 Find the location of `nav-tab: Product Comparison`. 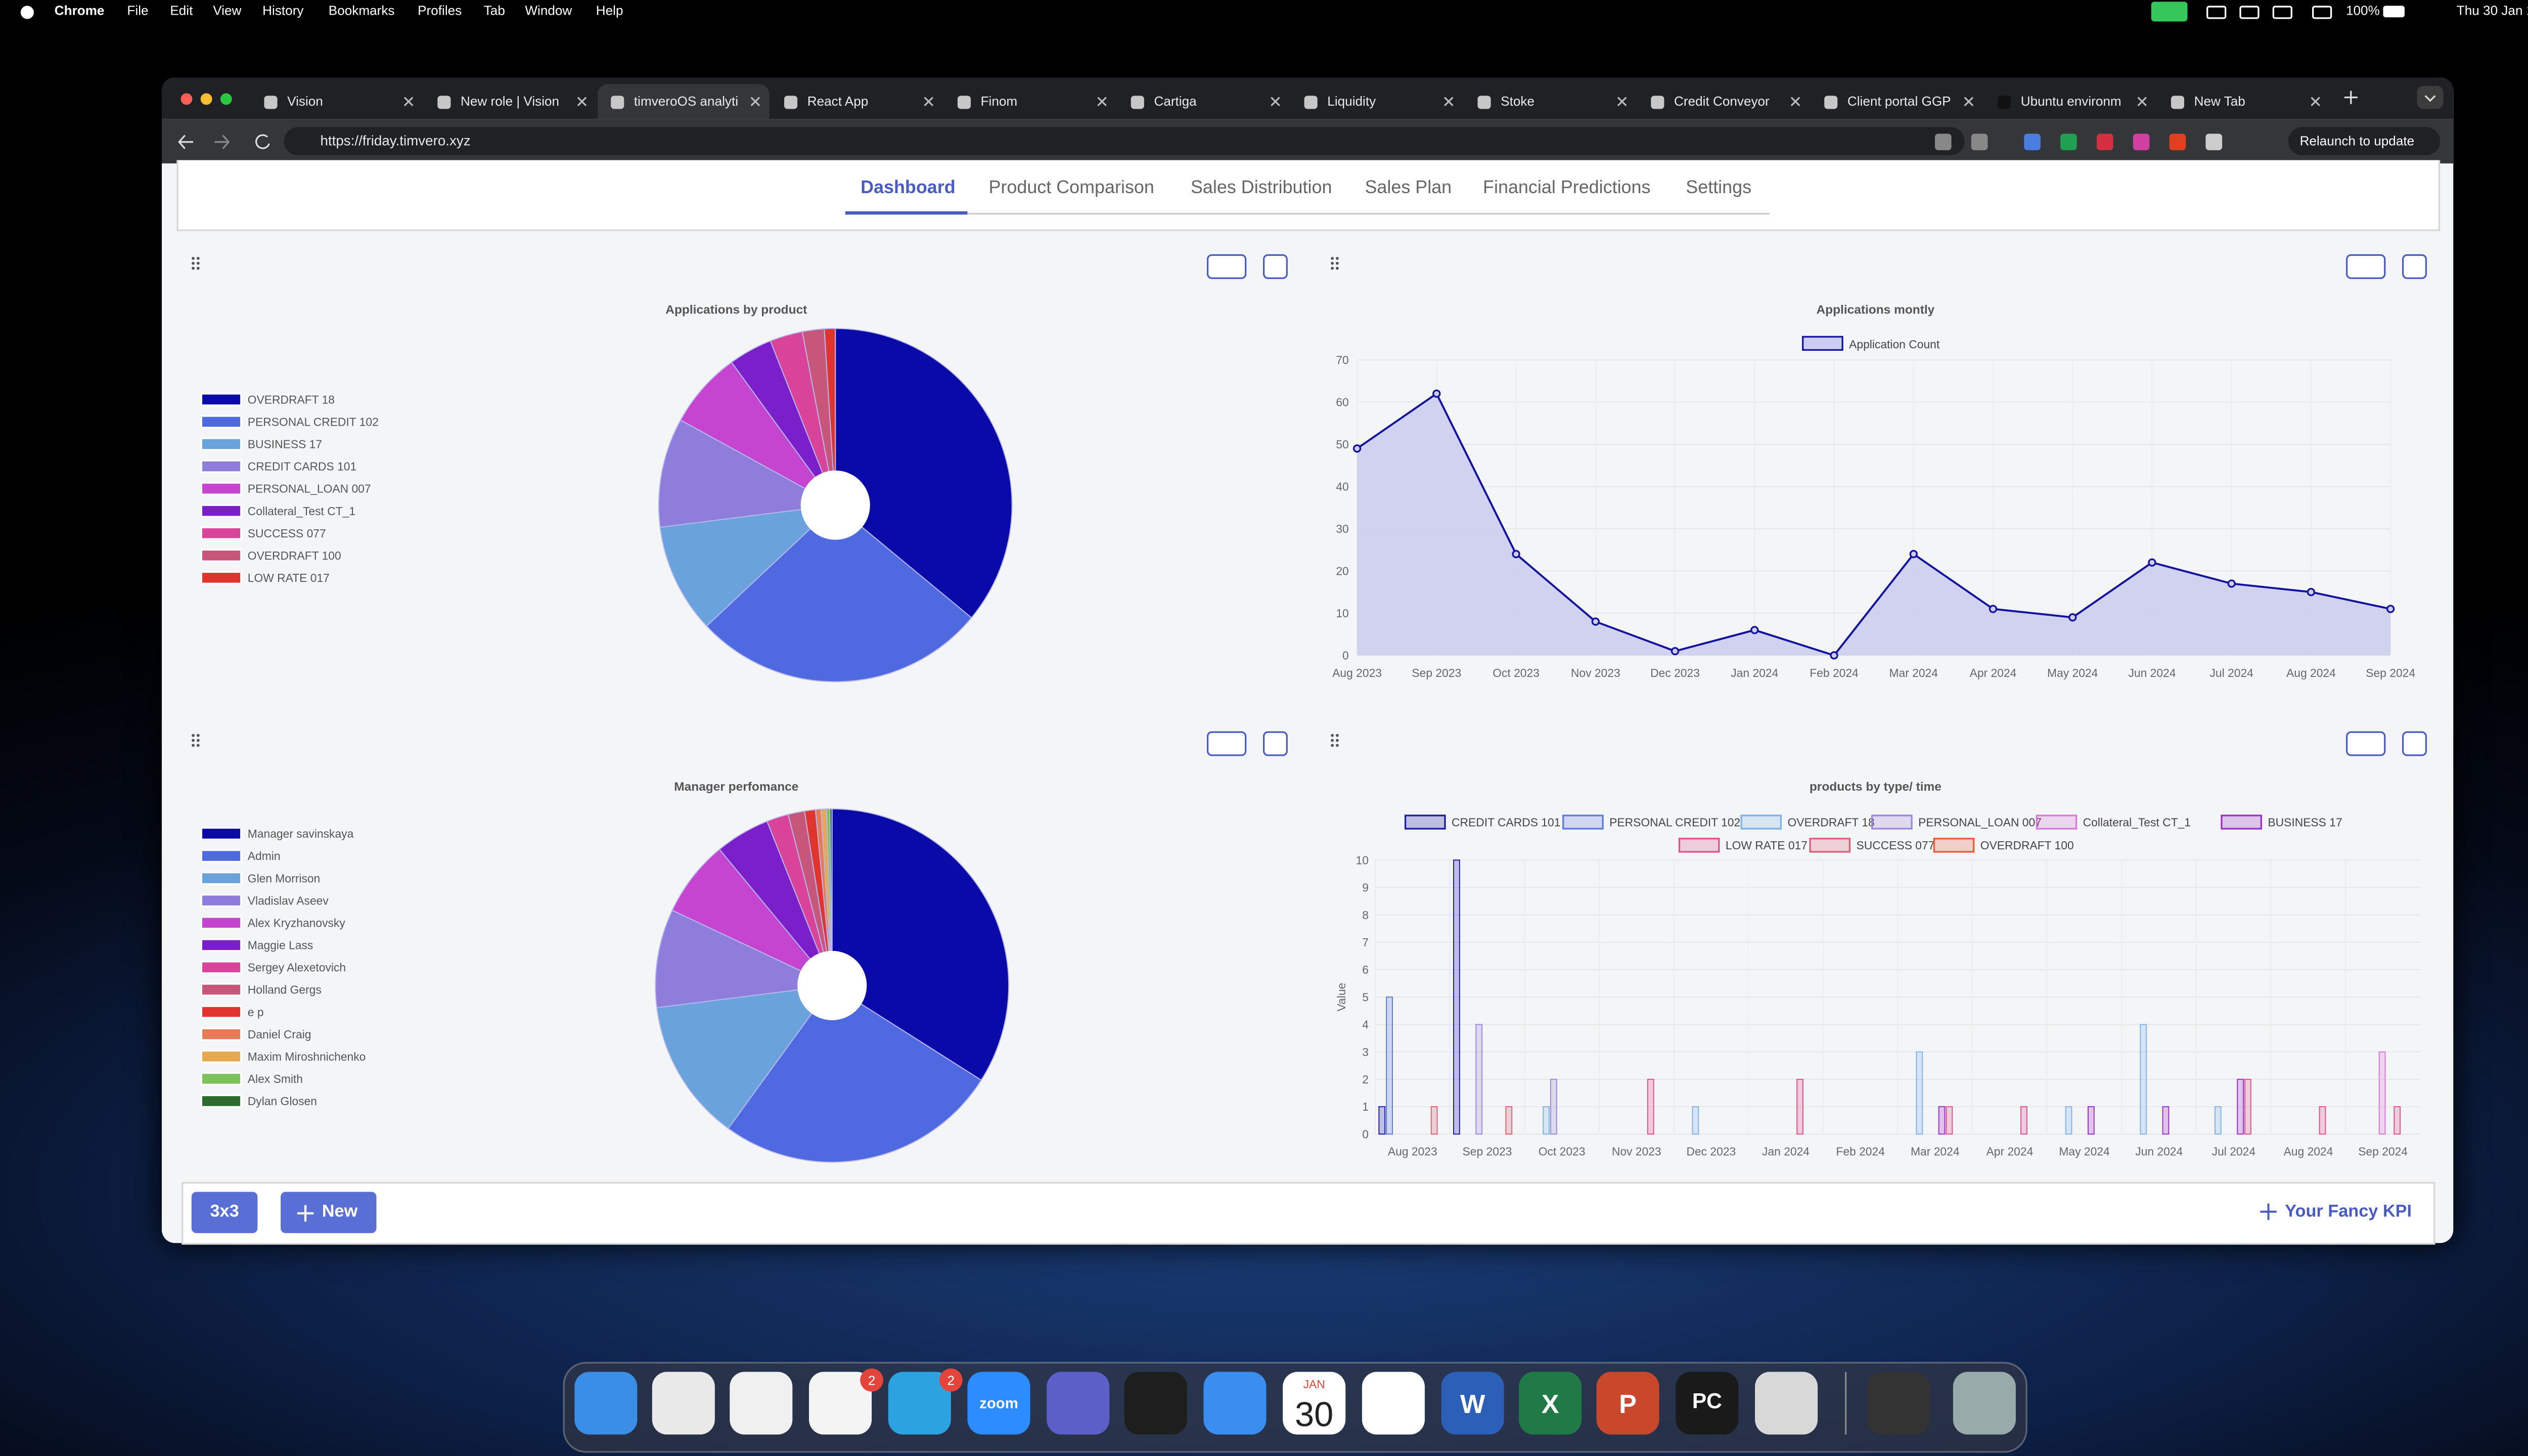

nav-tab: Product Comparison is located at coordinates (1071, 188).